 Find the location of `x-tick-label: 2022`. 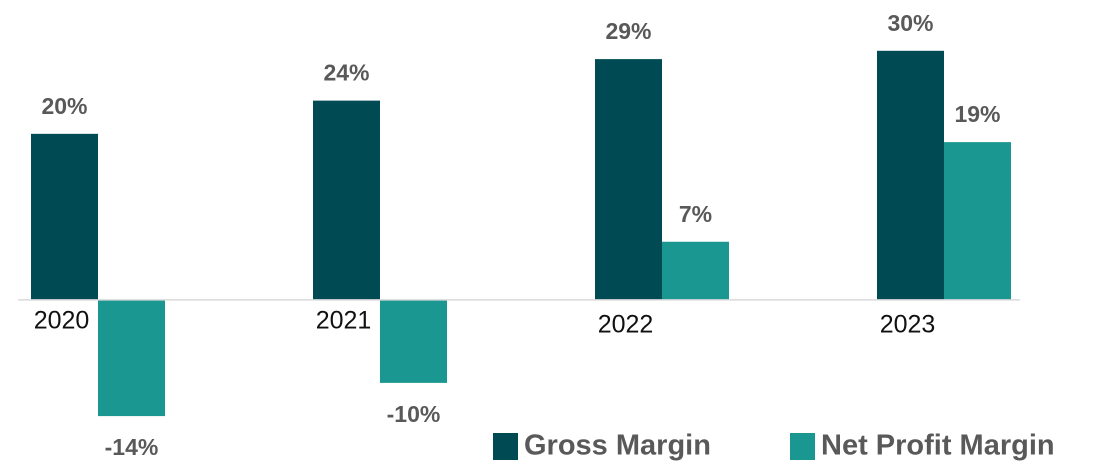

x-tick-label: 2022 is located at coordinates (626, 324).